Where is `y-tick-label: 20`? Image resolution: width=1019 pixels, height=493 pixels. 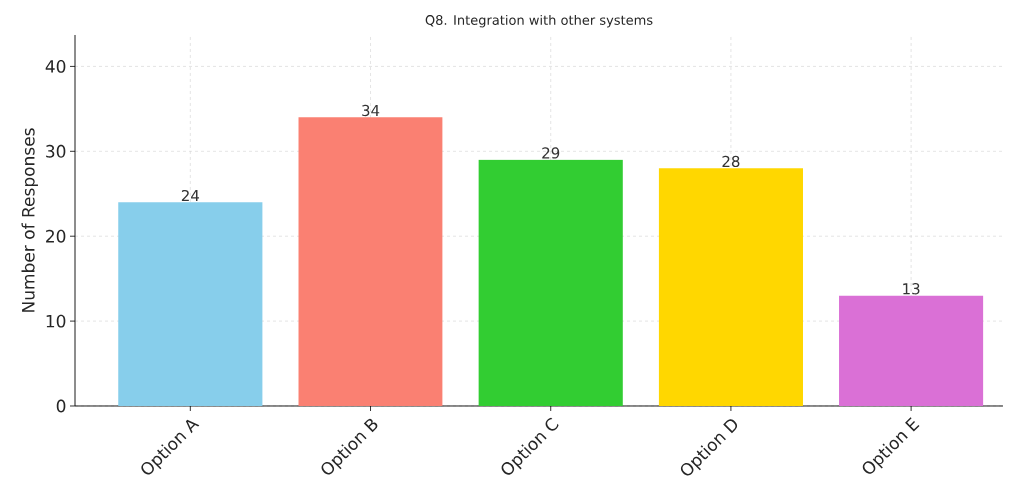 y-tick-label: 20 is located at coordinates (56, 236).